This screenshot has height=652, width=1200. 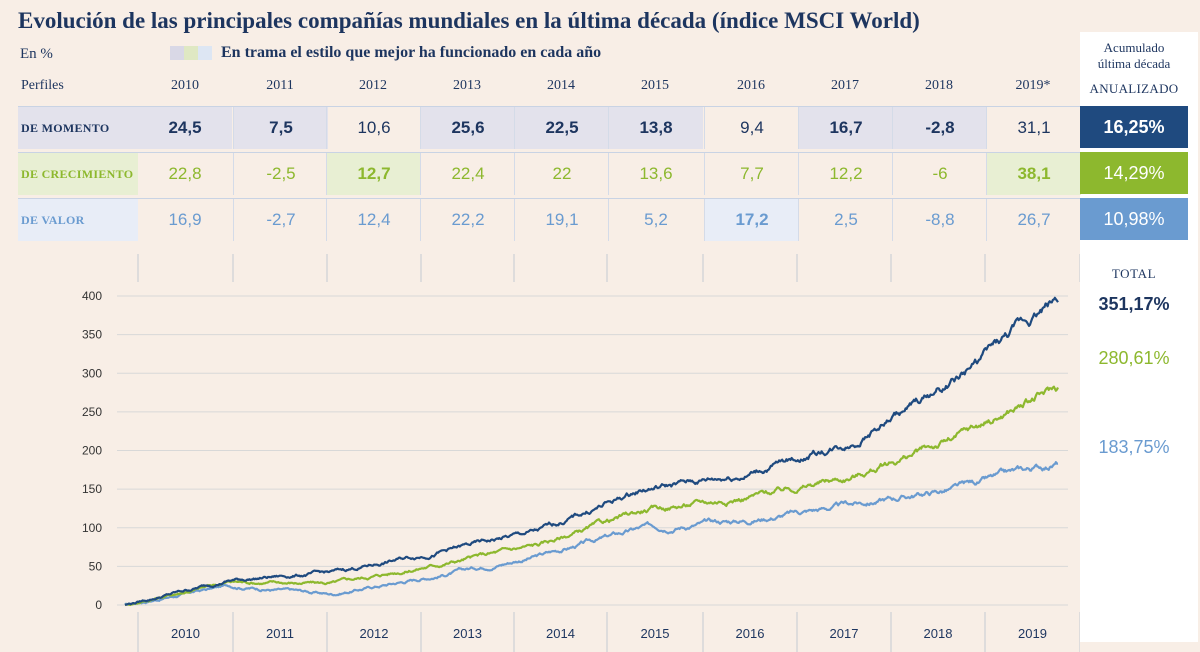 What do you see at coordinates (185, 219) in the screenshot?
I see `cell-valor-2010: 16,9` at bounding box center [185, 219].